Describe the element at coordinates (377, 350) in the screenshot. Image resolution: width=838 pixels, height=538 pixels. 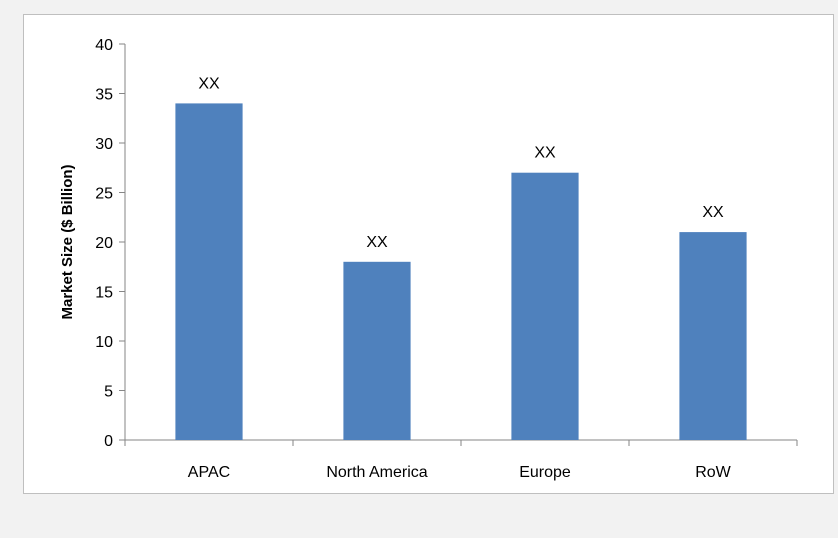
I see `bar-north-america` at that location.